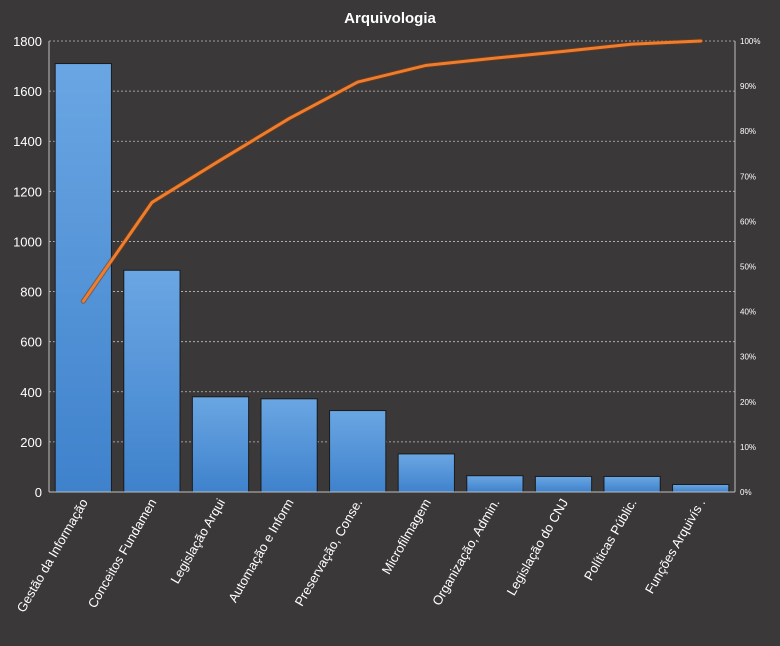 This screenshot has width=780, height=646. What do you see at coordinates (261, 550) in the screenshot?
I see `x-tick-label: Automação e Inform` at bounding box center [261, 550].